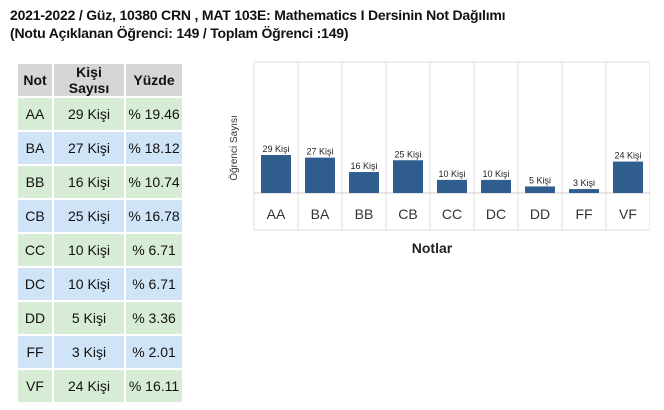 The width and height of the screenshot is (664, 410). What do you see at coordinates (628, 177) in the screenshot?
I see `bar-vf` at bounding box center [628, 177].